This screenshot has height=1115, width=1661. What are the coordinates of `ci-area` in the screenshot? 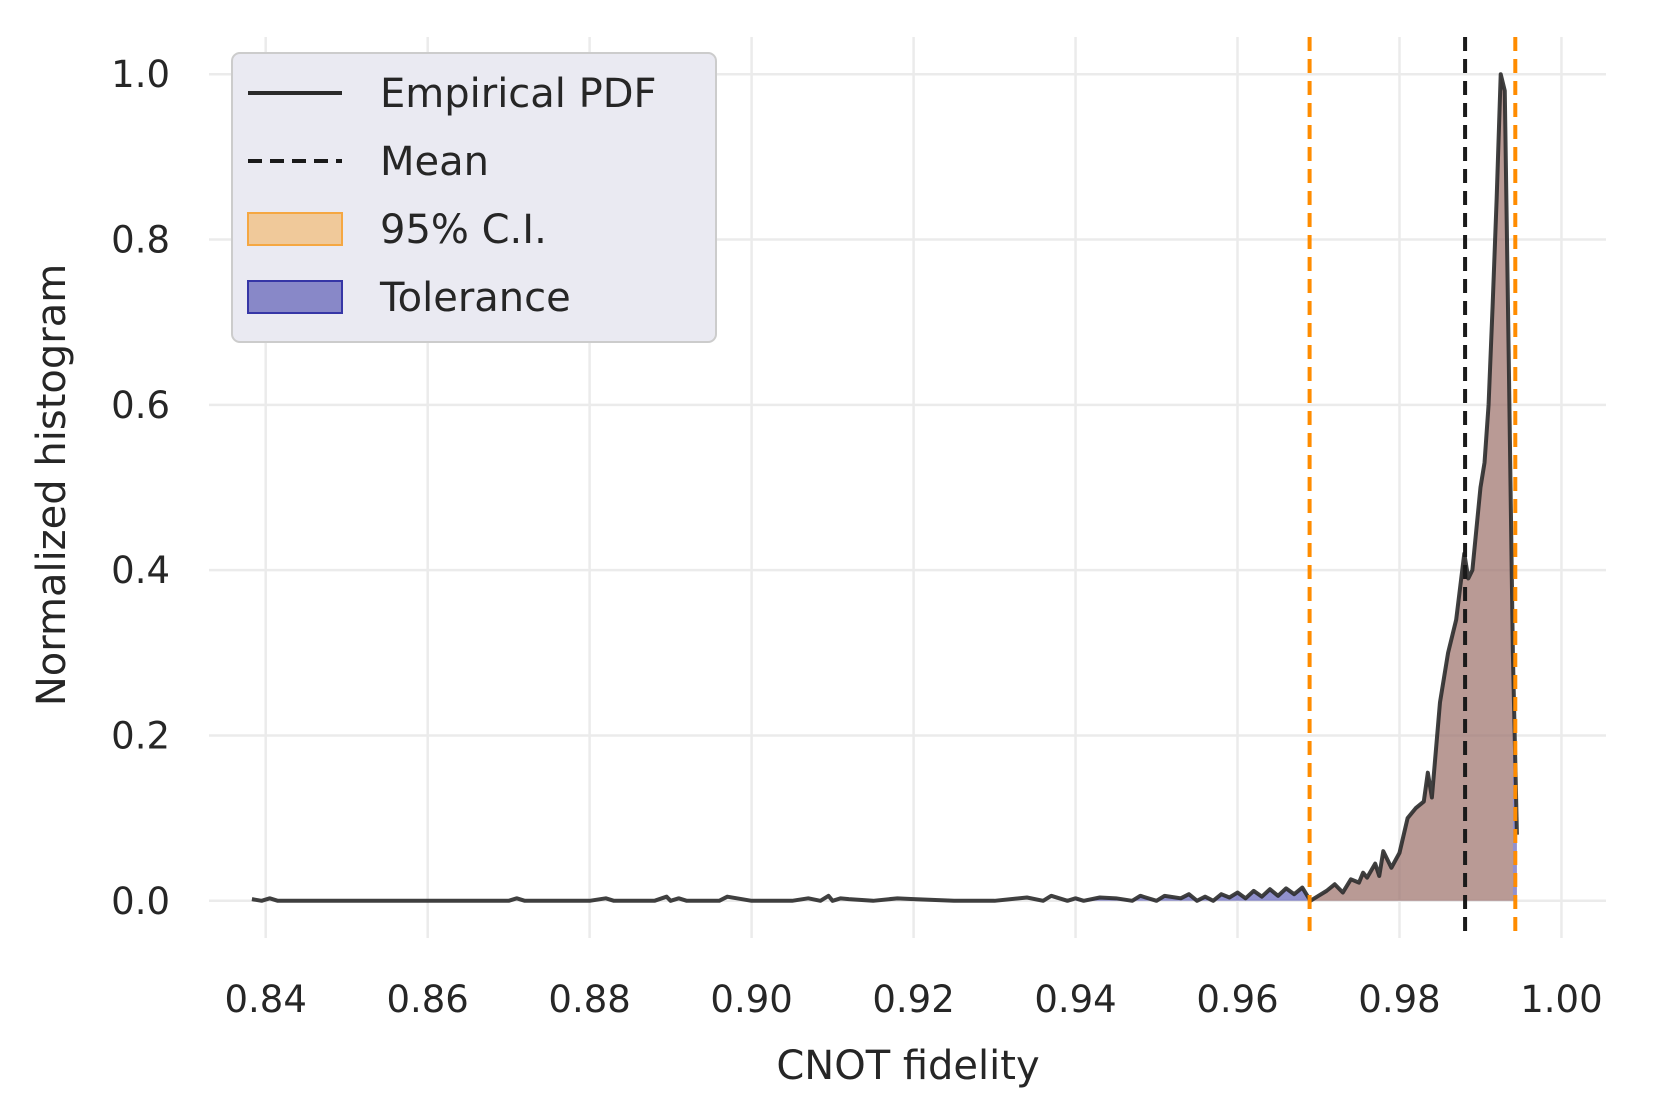 It's located at (1411, 487).